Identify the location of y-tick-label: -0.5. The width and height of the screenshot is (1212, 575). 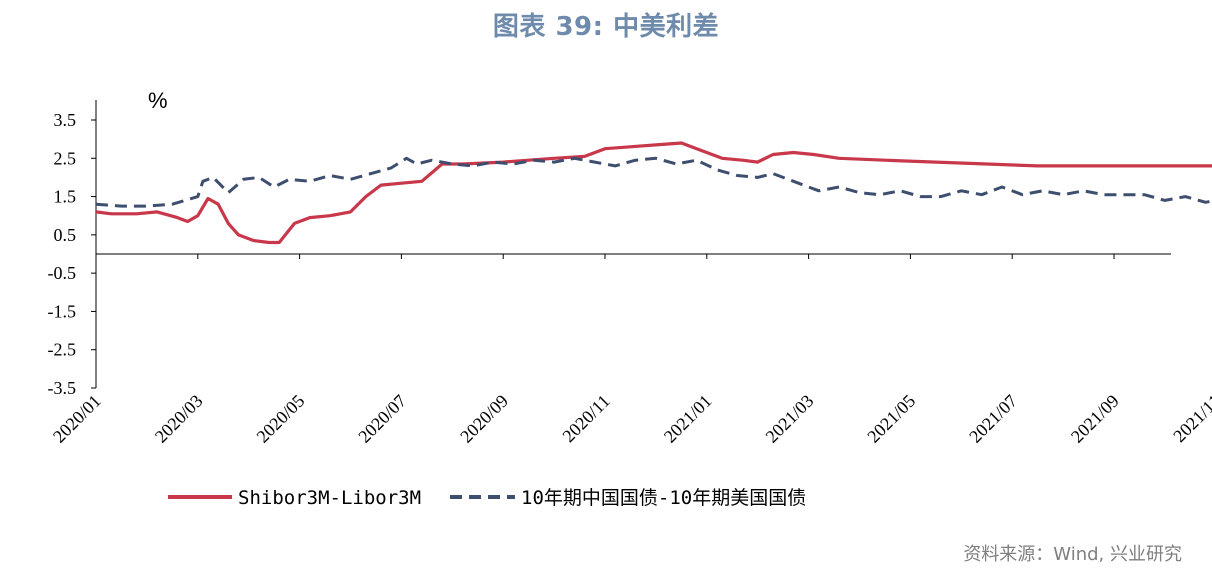
(62, 273).